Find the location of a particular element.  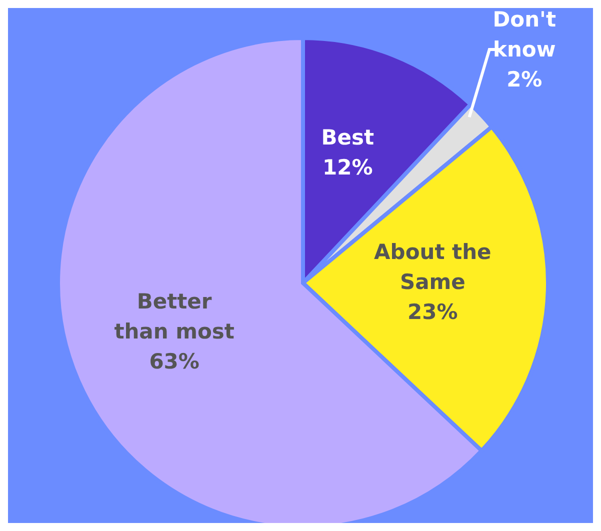

slice-label: Don't know is located at coordinates (524, 34).